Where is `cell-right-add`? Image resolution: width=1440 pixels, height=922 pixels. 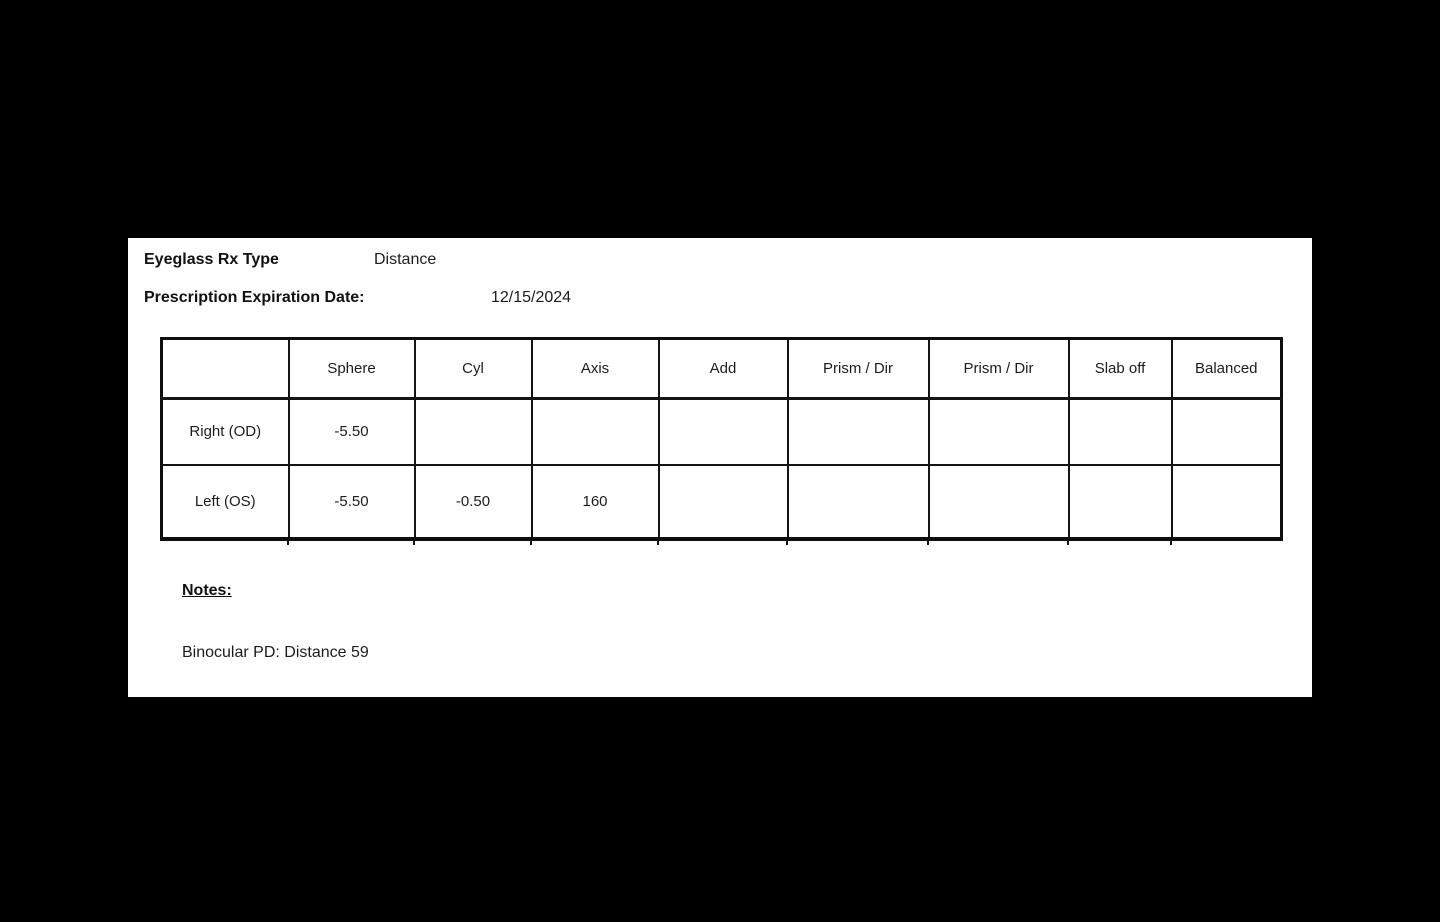 cell-right-add is located at coordinates (723, 431).